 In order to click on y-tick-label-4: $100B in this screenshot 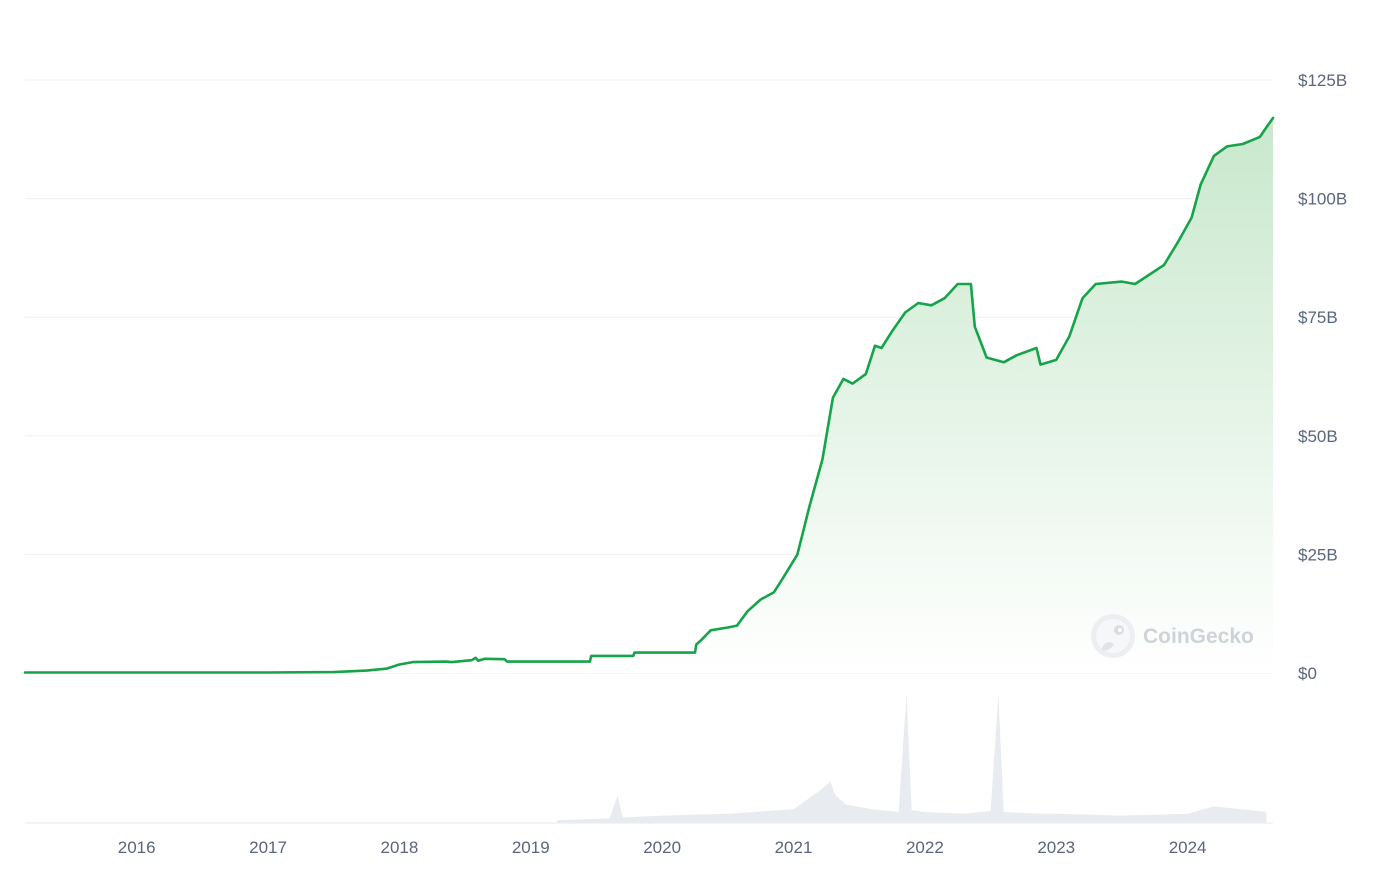, I will do `click(1322, 199)`.